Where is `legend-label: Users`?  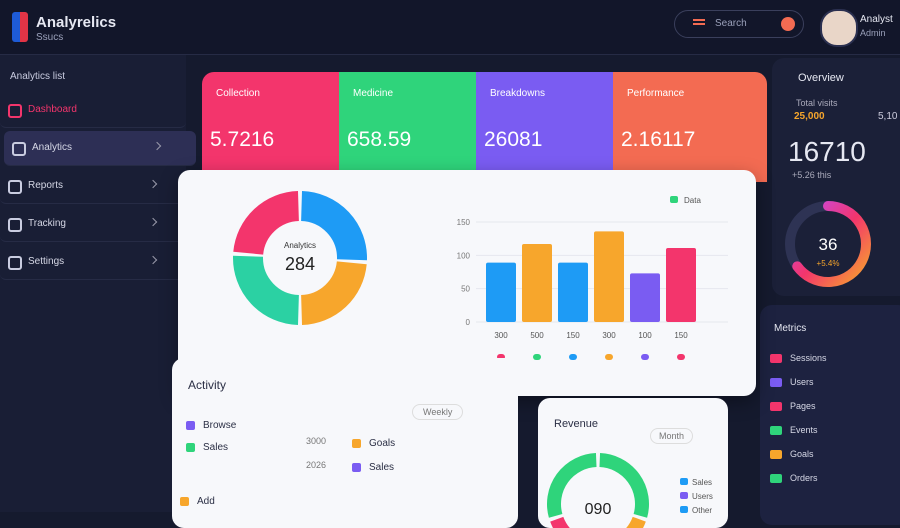 legend-label: Users is located at coordinates (702, 496).